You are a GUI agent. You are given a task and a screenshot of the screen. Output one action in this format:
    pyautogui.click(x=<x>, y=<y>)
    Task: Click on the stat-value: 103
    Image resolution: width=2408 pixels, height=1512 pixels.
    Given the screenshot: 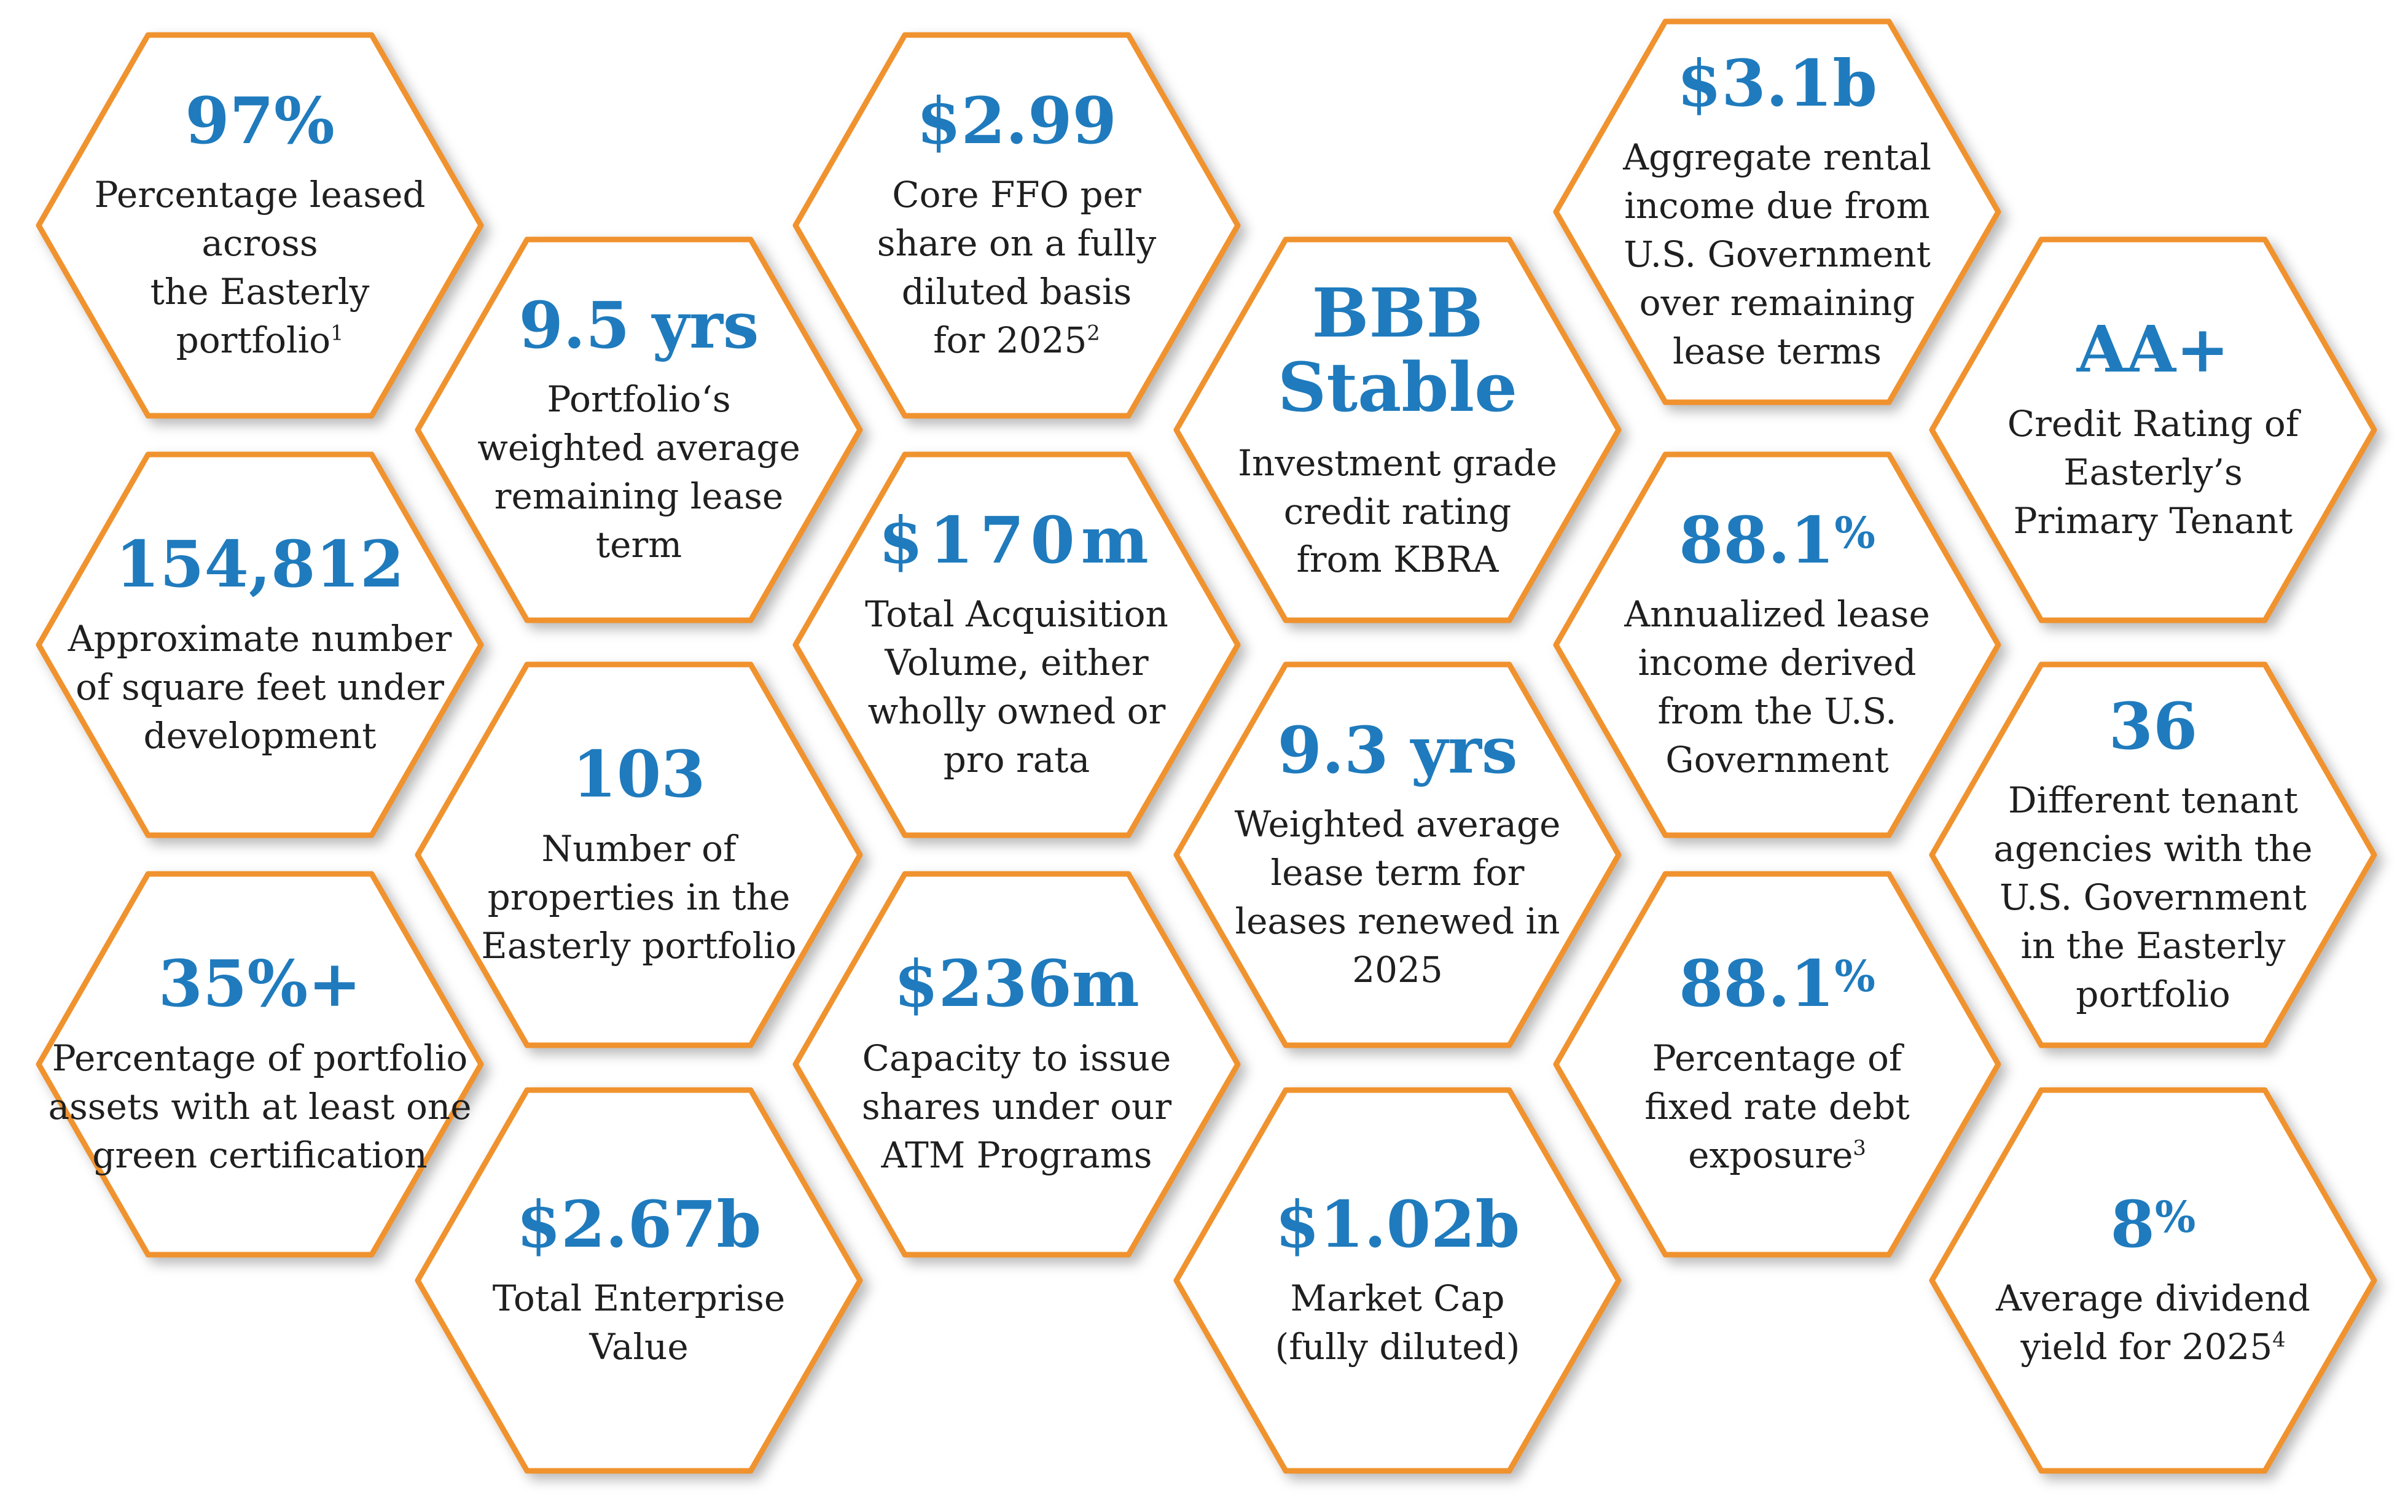 What is the action you would take?
    pyautogui.click(x=639, y=774)
    